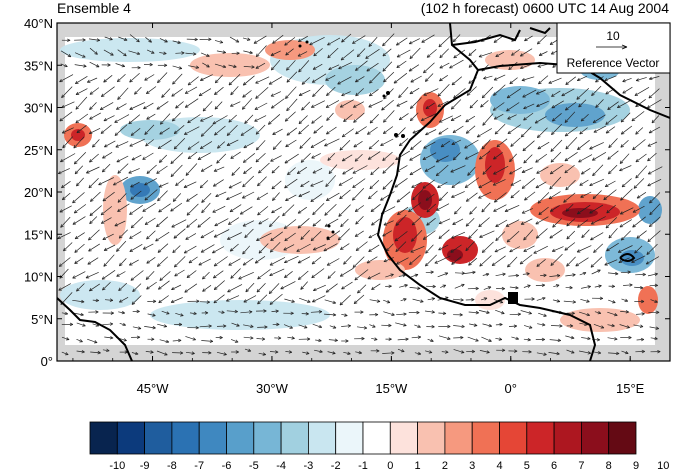 The image size is (673, 471). Describe the element at coordinates (38, 150) in the screenshot. I see `lat-tick-label: 25°N` at that location.